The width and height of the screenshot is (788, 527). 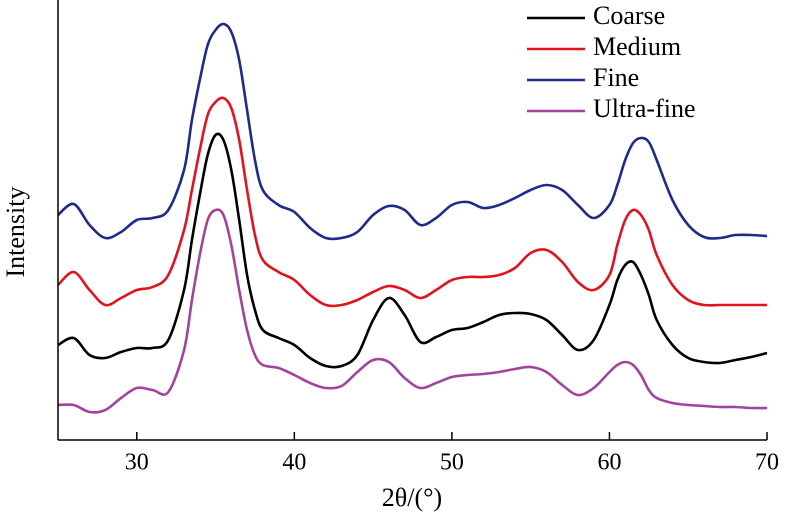 What do you see at coordinates (609, 463) in the screenshot?
I see `x-tick-label: 60` at bounding box center [609, 463].